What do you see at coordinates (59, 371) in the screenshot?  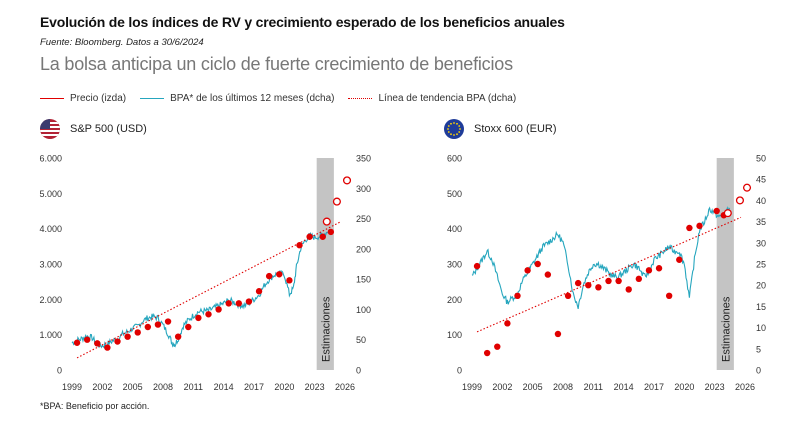 I see `y-left-tick-sp500: 0` at bounding box center [59, 371].